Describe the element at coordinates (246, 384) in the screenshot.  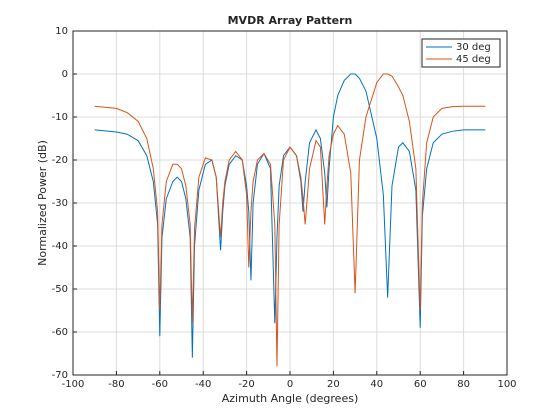
I see `x-tick-label: -20` at that location.